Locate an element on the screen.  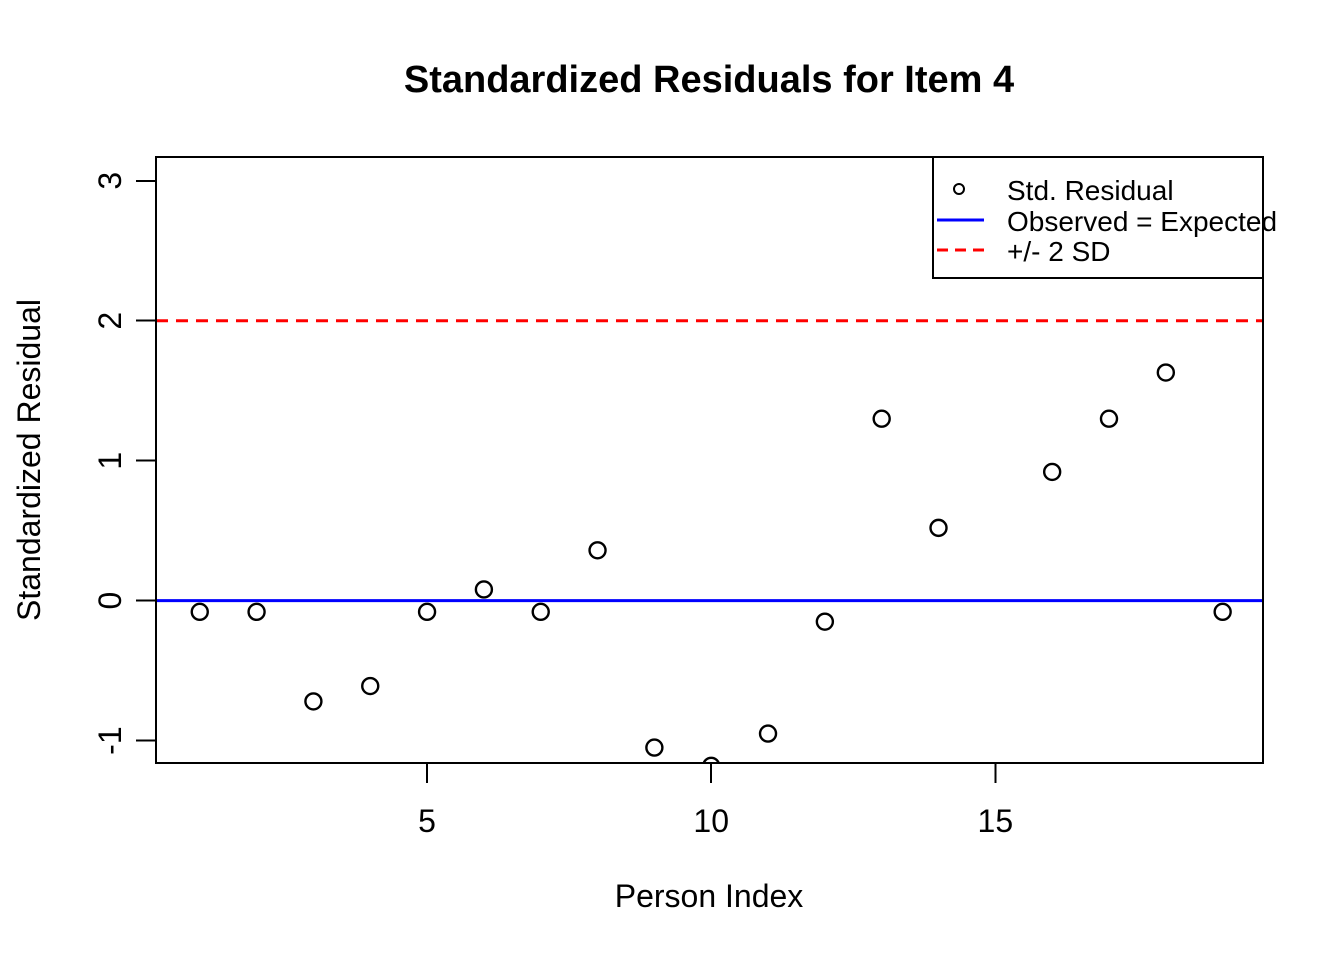
legend-sample-circle is located at coordinates (959, 189).